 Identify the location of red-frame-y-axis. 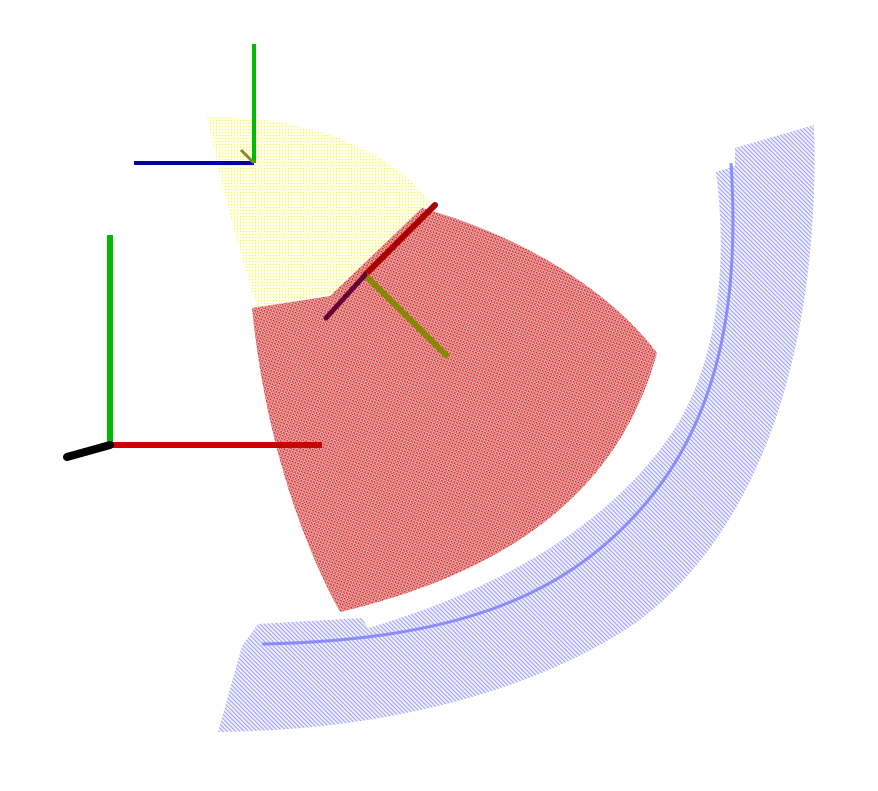
(406, 316).